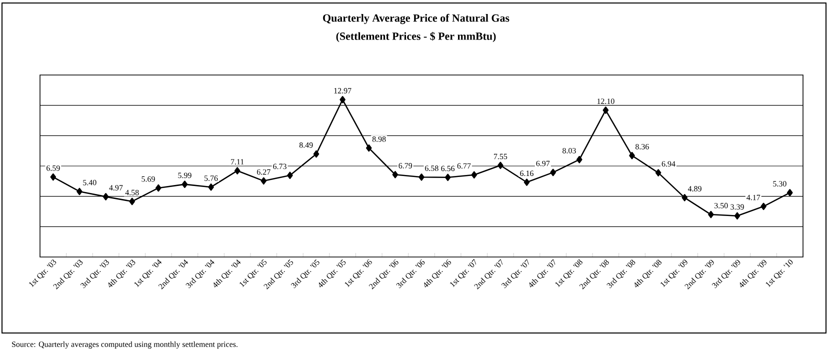  What do you see at coordinates (416, 37) in the screenshot?
I see `chart-subtitle: (Settlement Prices - $ Per mmBtu)` at bounding box center [416, 37].